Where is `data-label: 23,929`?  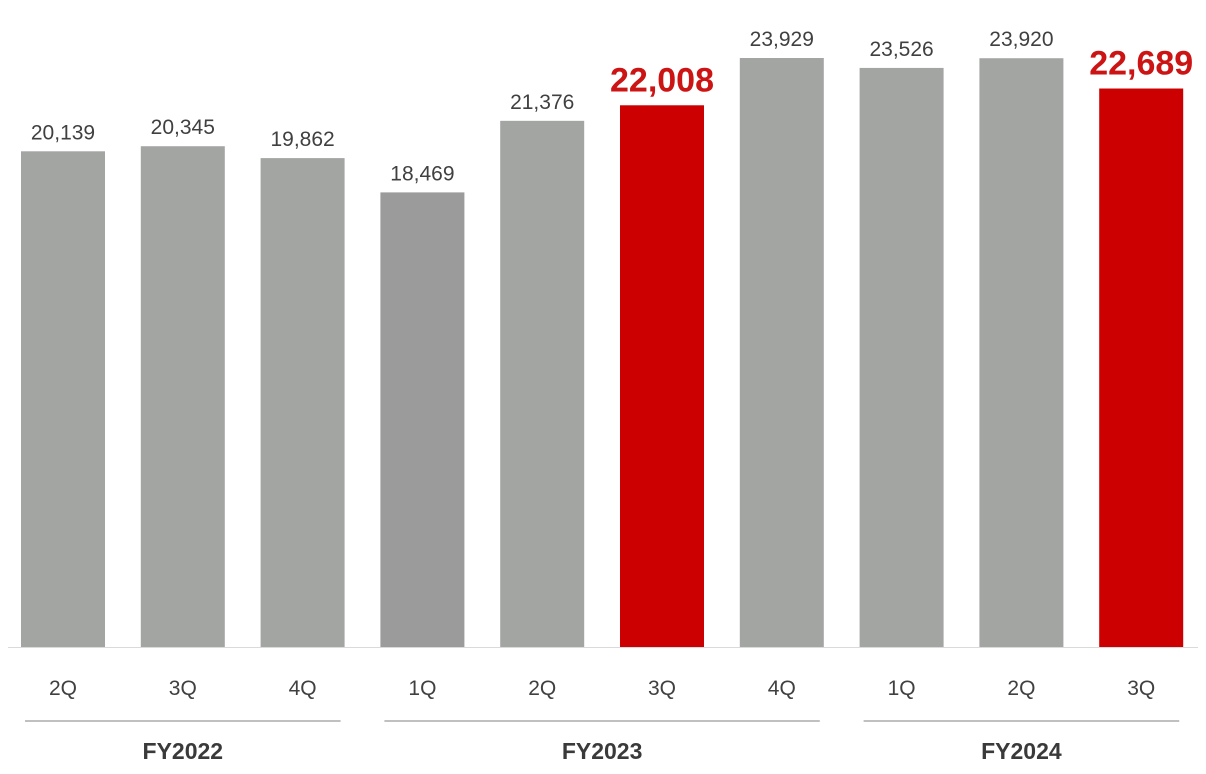 data-label: 23,929 is located at coordinates (782, 39).